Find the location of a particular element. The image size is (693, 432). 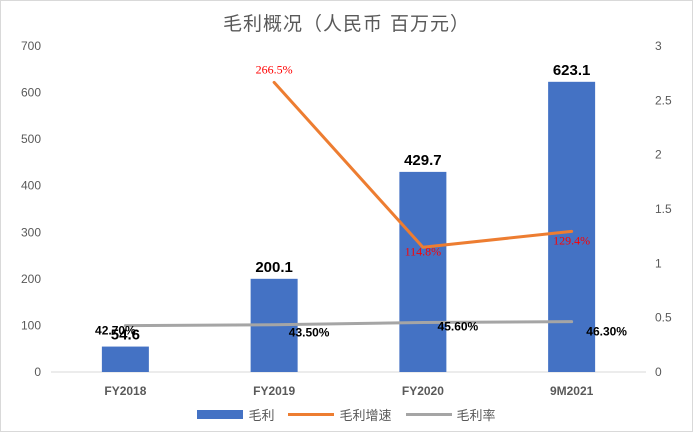

y-left-tick-label: 700 is located at coordinates (31, 46).